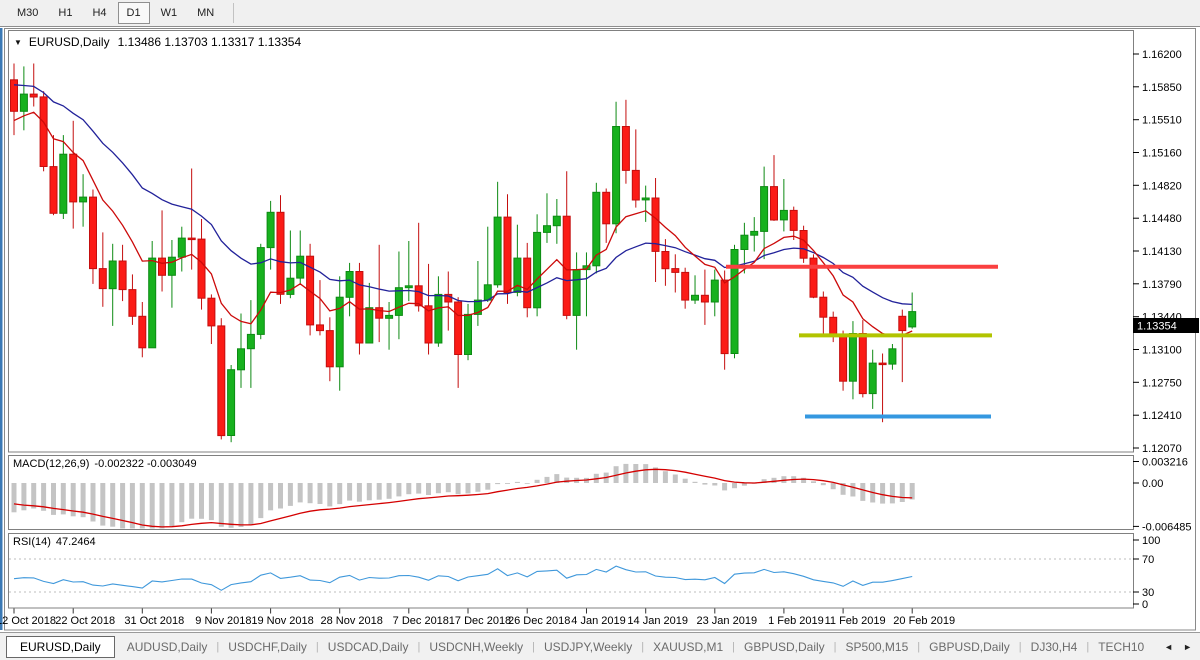  I want to click on macd-axis: 0.003216 0.00 -0.006485, so click(1162, 495).